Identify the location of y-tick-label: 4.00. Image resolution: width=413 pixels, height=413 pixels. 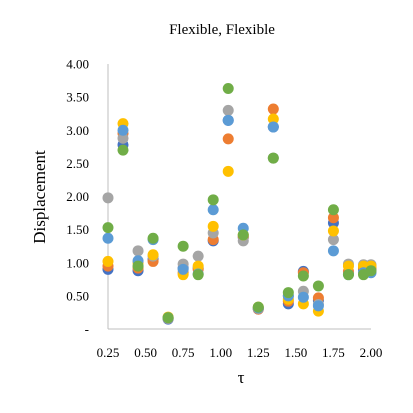
(77, 64).